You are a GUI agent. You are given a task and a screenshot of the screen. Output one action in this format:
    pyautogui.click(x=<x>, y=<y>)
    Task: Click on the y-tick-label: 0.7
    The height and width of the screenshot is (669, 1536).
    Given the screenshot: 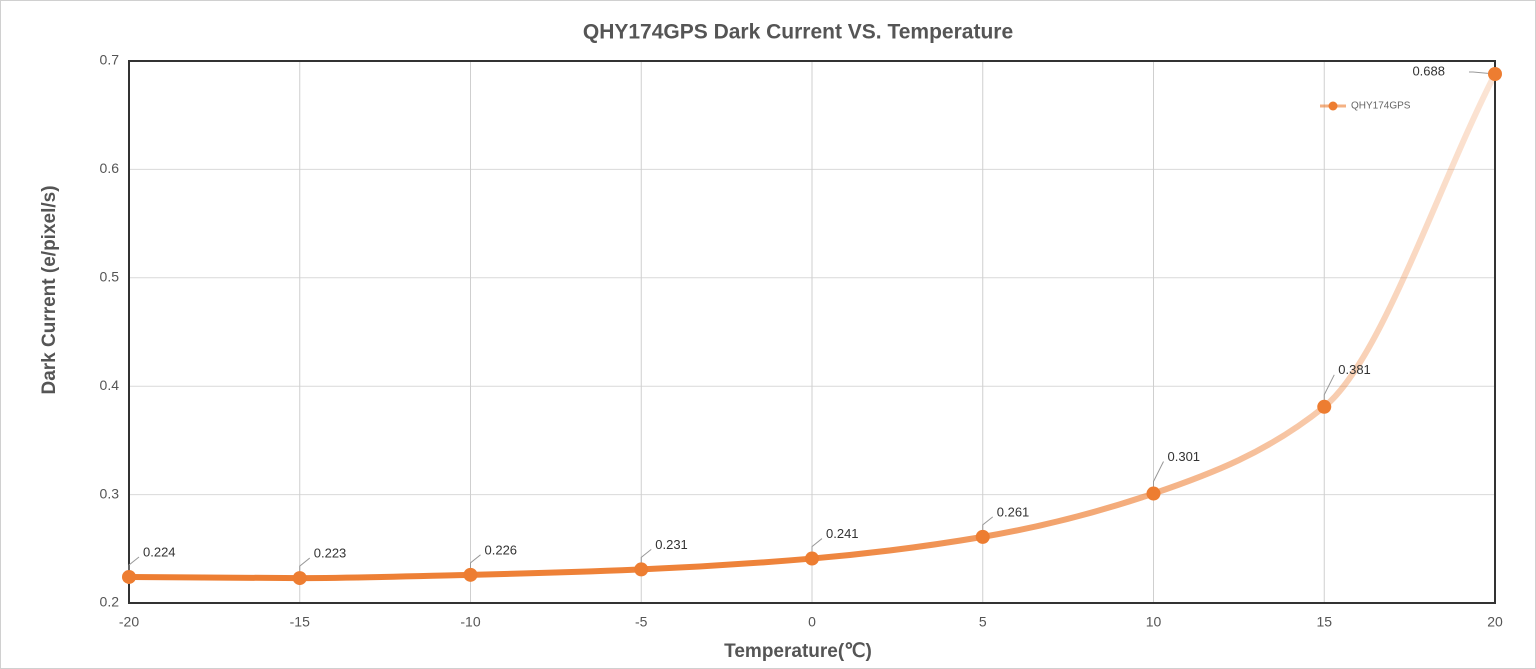 What is the action you would take?
    pyautogui.click(x=110, y=60)
    